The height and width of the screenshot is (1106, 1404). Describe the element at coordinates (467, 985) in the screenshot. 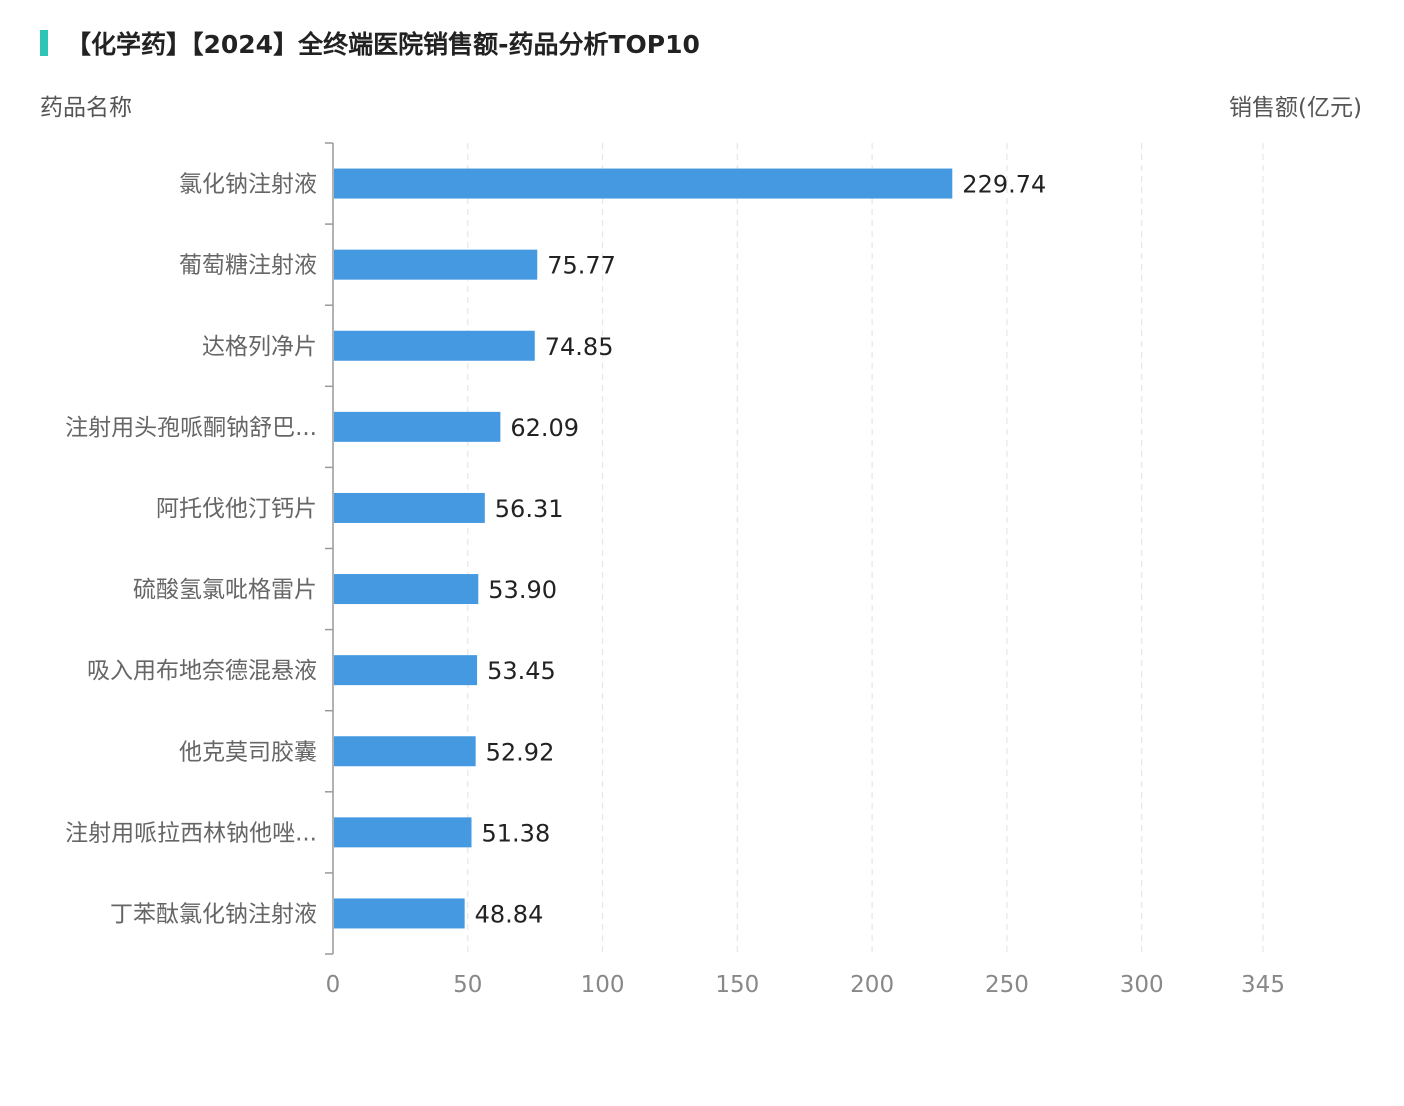

I see `x-tick-label: 50` at that location.